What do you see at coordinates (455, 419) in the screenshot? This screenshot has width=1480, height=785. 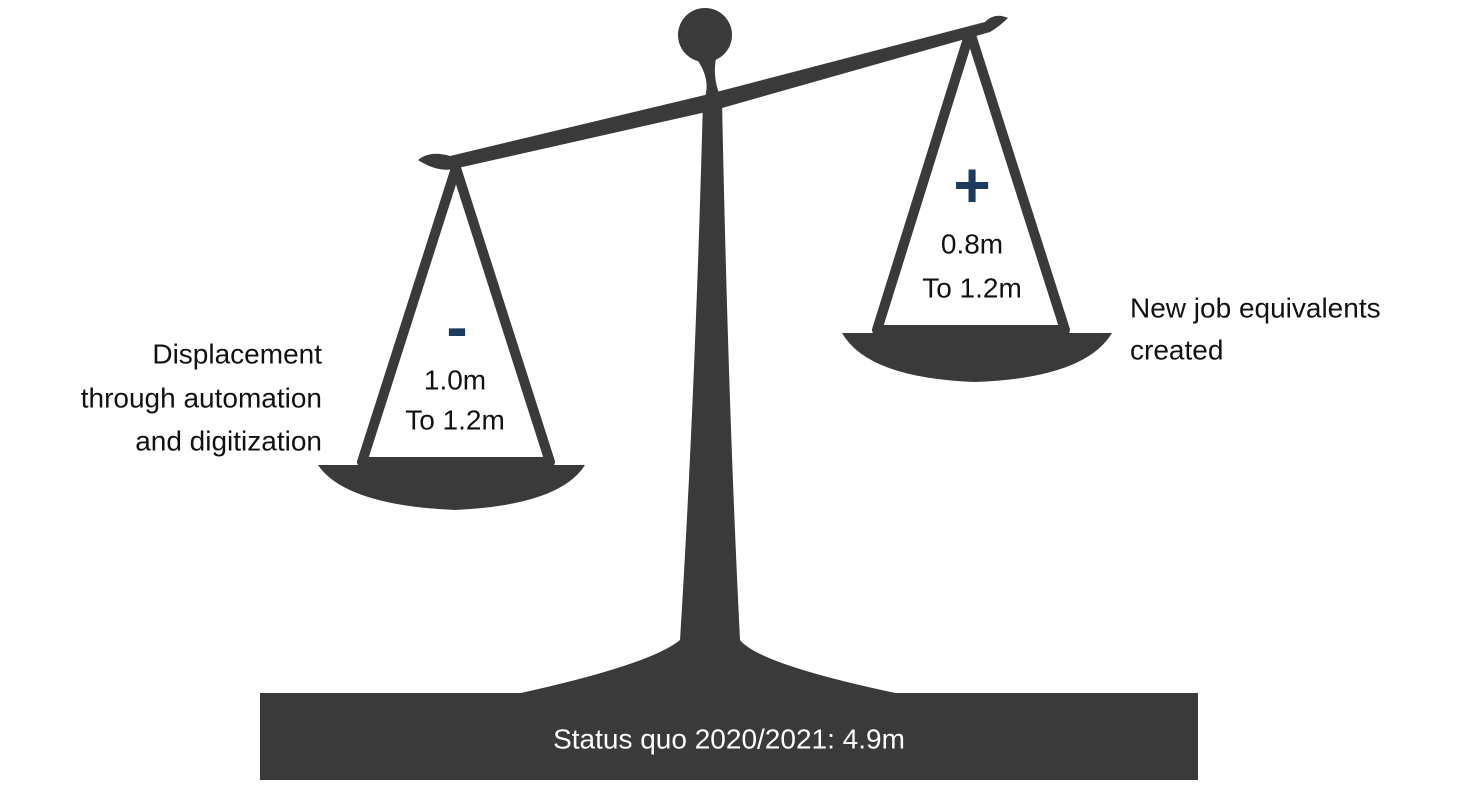 I see `left-value: To 1.2m` at bounding box center [455, 419].